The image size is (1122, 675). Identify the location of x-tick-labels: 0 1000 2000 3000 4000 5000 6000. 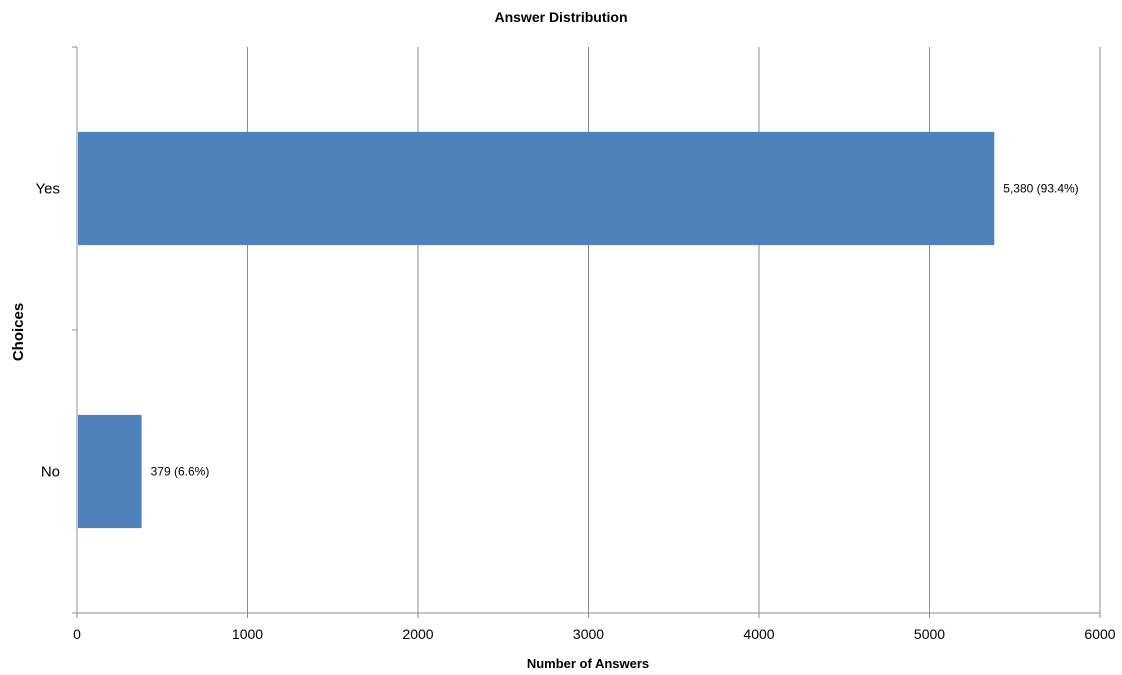
(594, 634).